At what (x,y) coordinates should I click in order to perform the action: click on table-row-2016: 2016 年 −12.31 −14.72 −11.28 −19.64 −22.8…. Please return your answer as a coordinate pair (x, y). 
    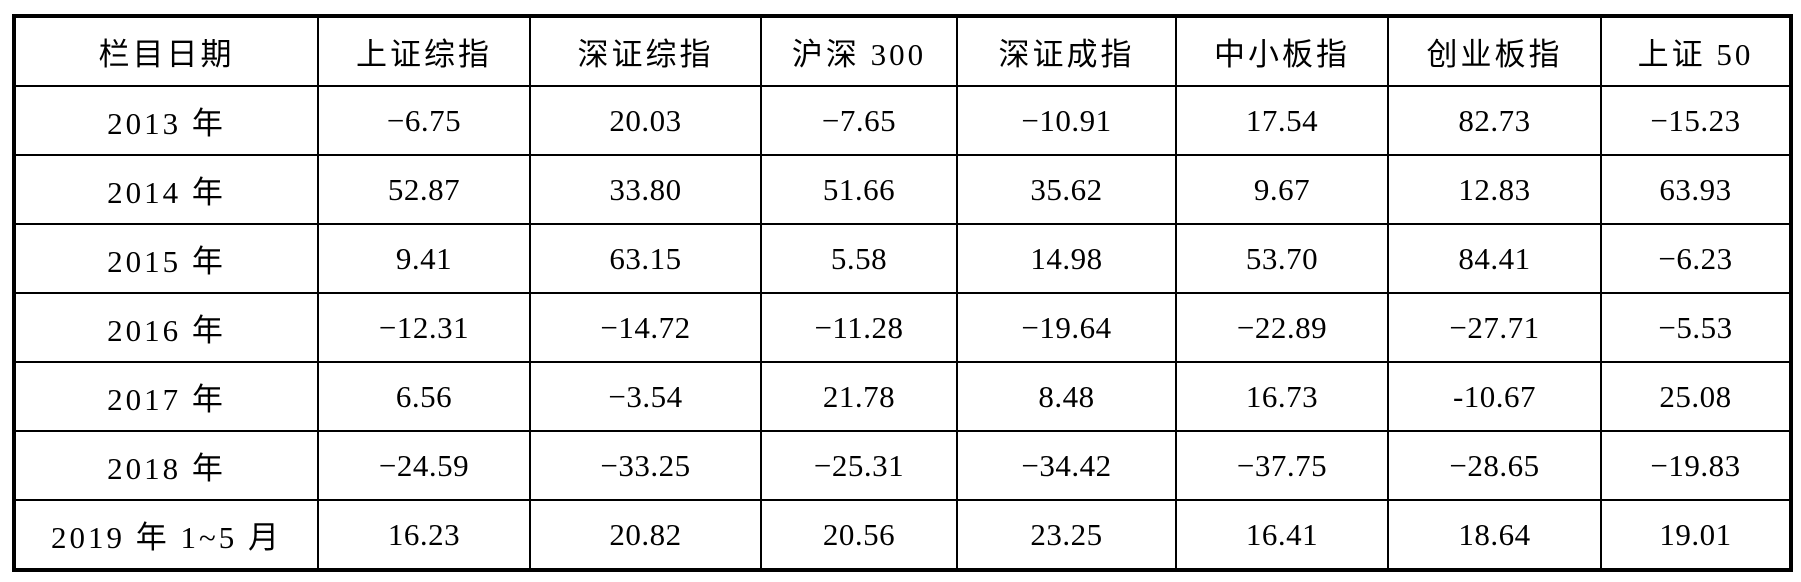
    Looking at the image, I should click on (902, 327).